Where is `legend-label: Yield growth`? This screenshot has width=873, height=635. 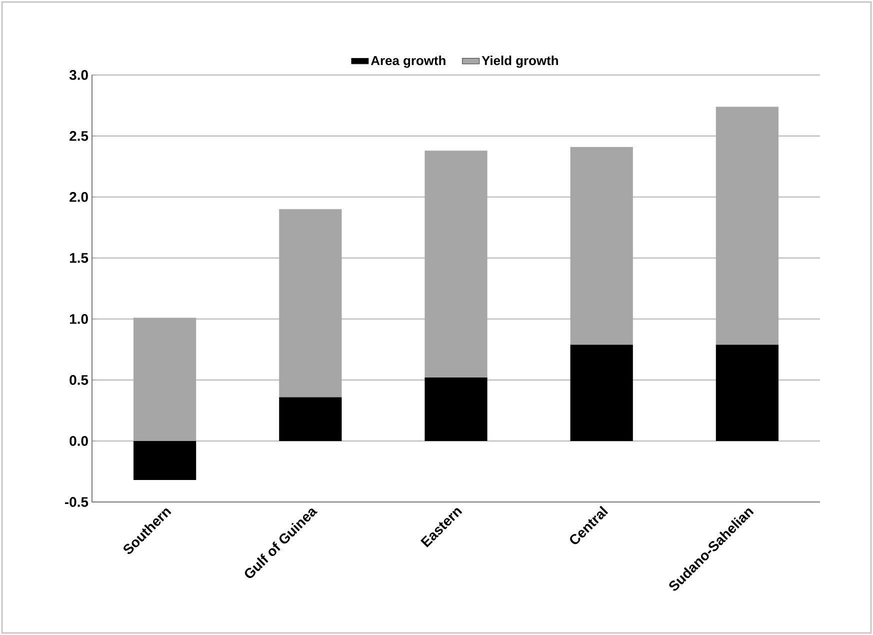
legend-label: Yield growth is located at coordinates (520, 62).